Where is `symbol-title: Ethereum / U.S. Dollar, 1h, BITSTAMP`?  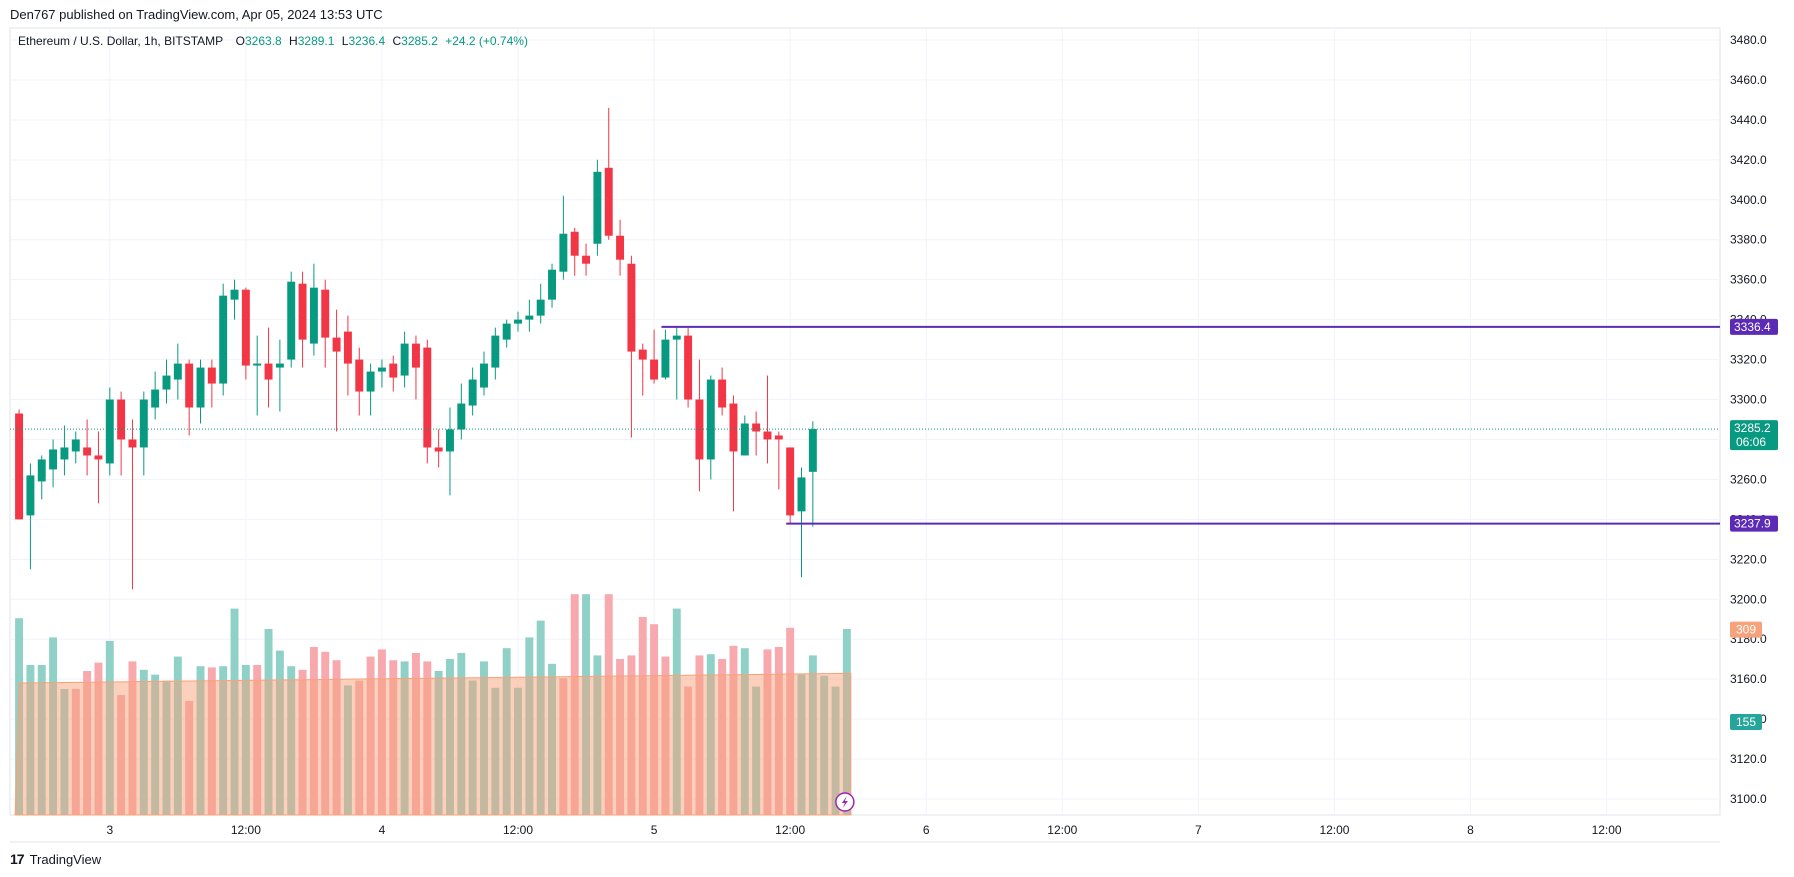
symbol-title: Ethereum / U.S. Dollar, 1h, BITSTAMP is located at coordinates (120, 41).